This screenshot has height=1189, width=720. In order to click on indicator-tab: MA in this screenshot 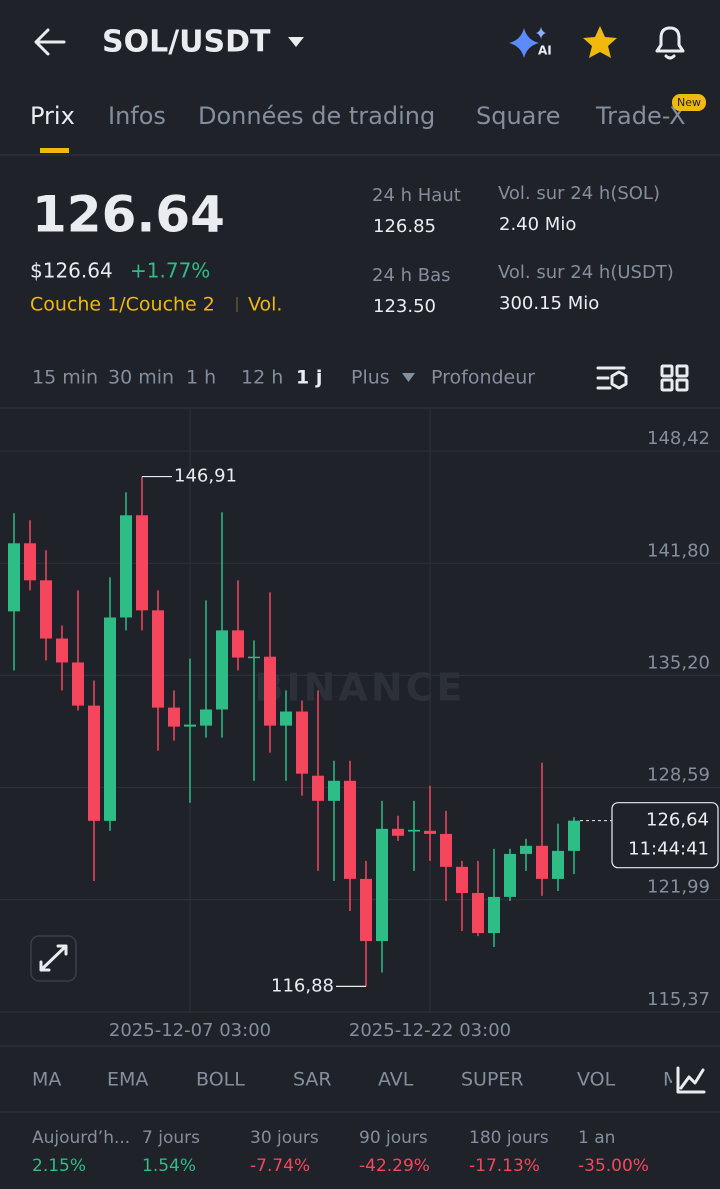, I will do `click(46, 1080)`.